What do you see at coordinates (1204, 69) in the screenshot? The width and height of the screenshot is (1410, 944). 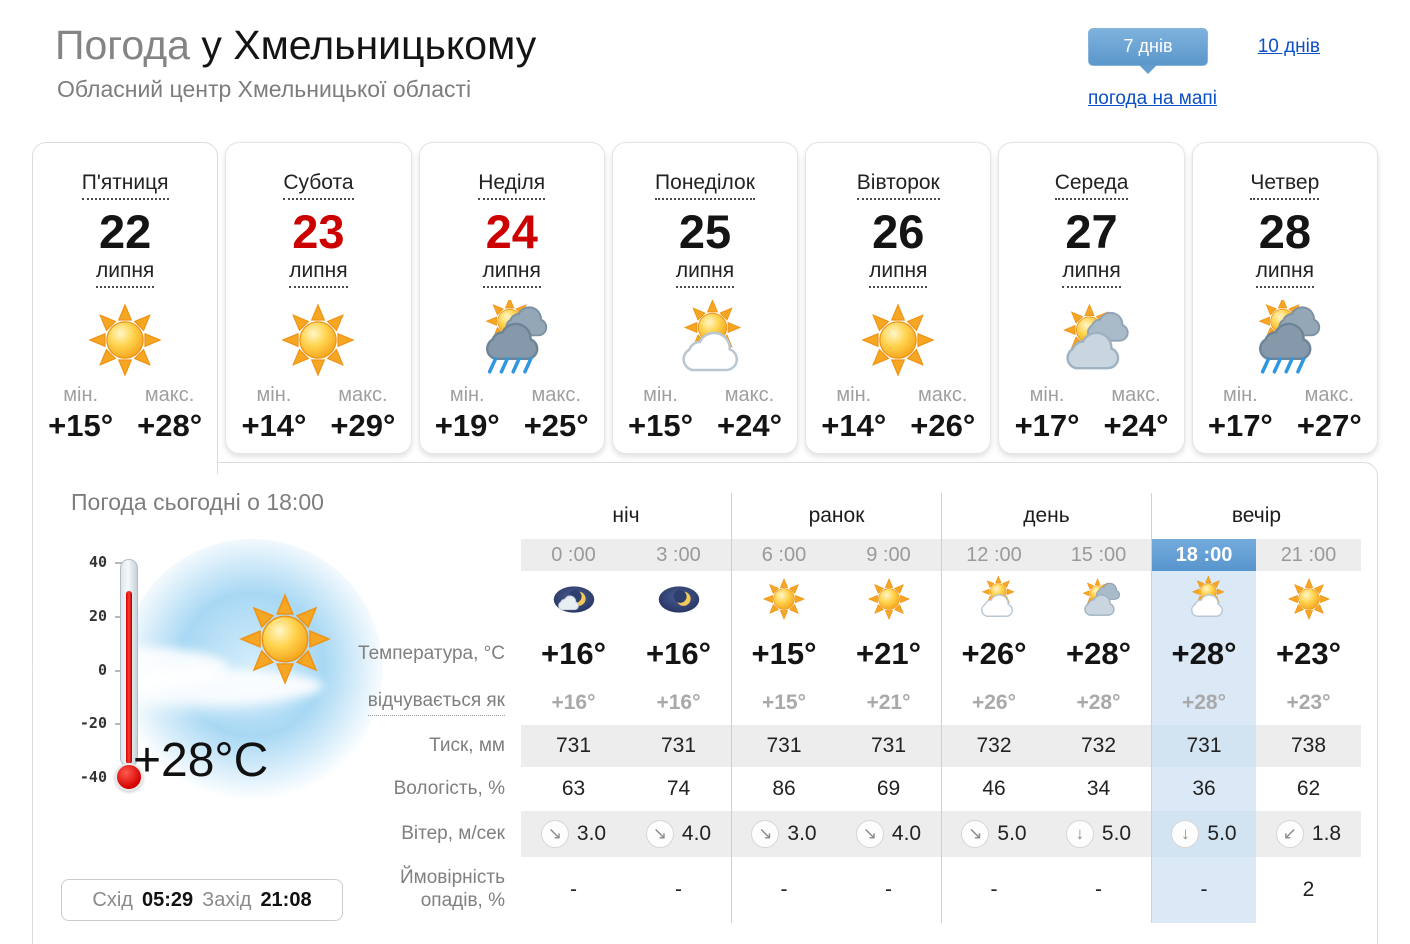 I see `forecast-nav: 7 днів 10 днів погода на мапі` at bounding box center [1204, 69].